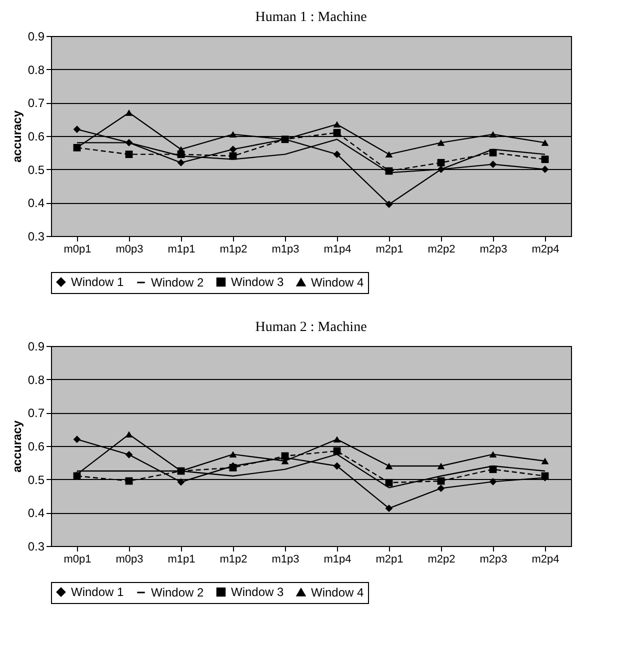 The width and height of the screenshot is (631, 648). Describe the element at coordinates (311, 327) in the screenshot. I see `chart-title: Human 2 : Machine` at that location.